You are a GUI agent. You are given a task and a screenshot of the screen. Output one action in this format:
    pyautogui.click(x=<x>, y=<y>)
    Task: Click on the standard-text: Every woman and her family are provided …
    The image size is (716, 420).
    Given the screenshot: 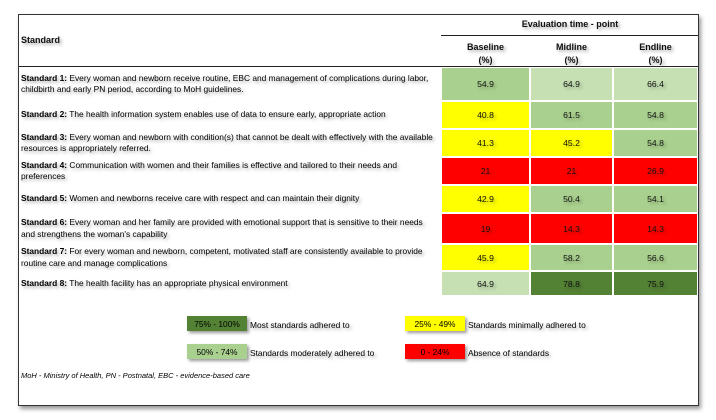 What is the action you would take?
    pyautogui.click(x=222, y=228)
    